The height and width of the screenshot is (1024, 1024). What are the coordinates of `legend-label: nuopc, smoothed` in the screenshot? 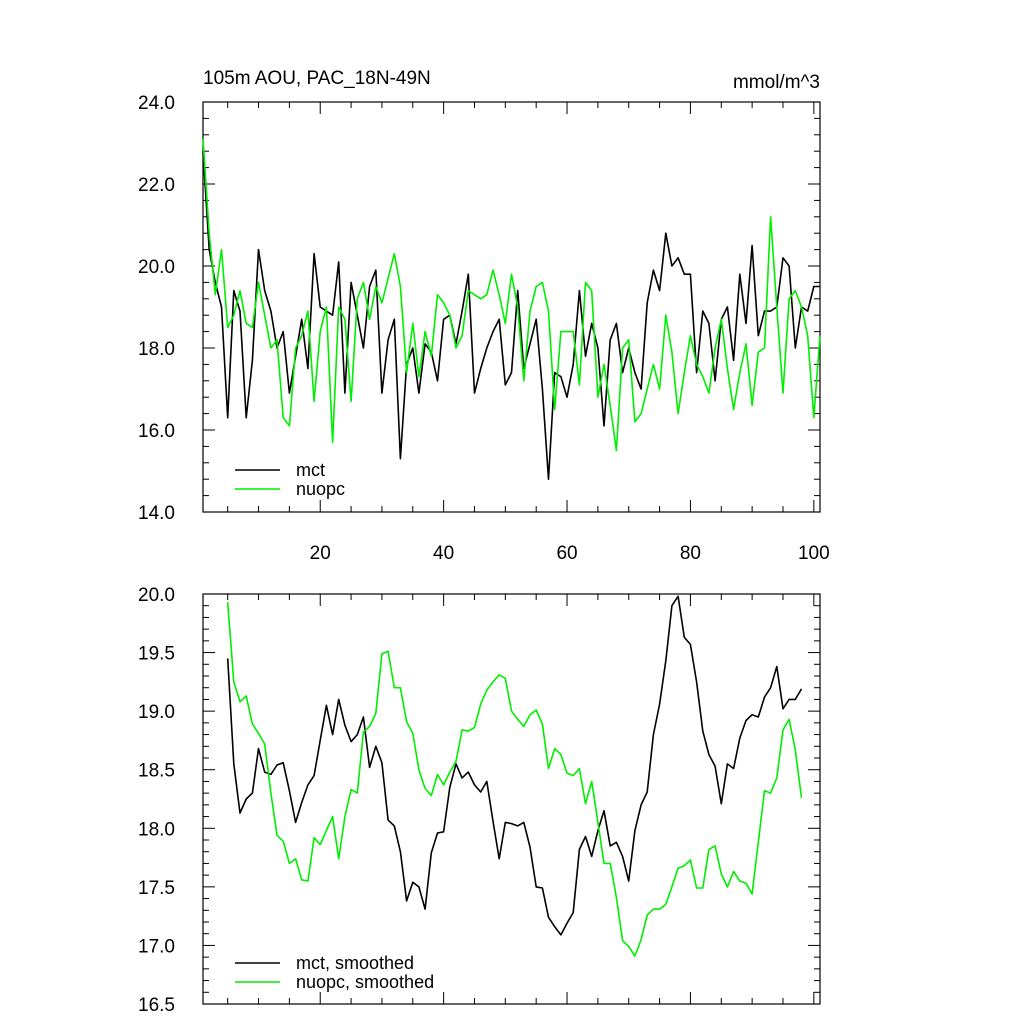 It's located at (365, 982).